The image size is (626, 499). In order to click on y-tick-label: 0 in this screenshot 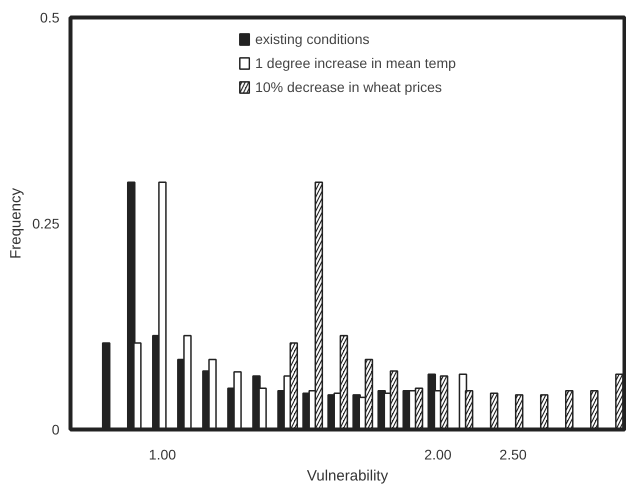, I will do `click(56, 430)`.